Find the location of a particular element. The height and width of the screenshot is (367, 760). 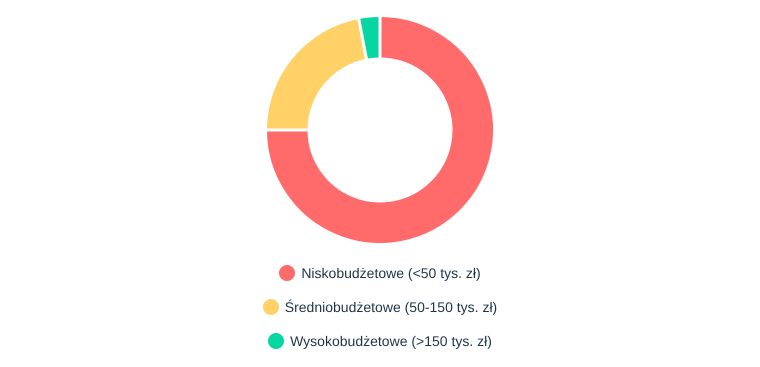

legend-label: Średniobudżetowe (50-150 tys. zł) is located at coordinates (391, 307).